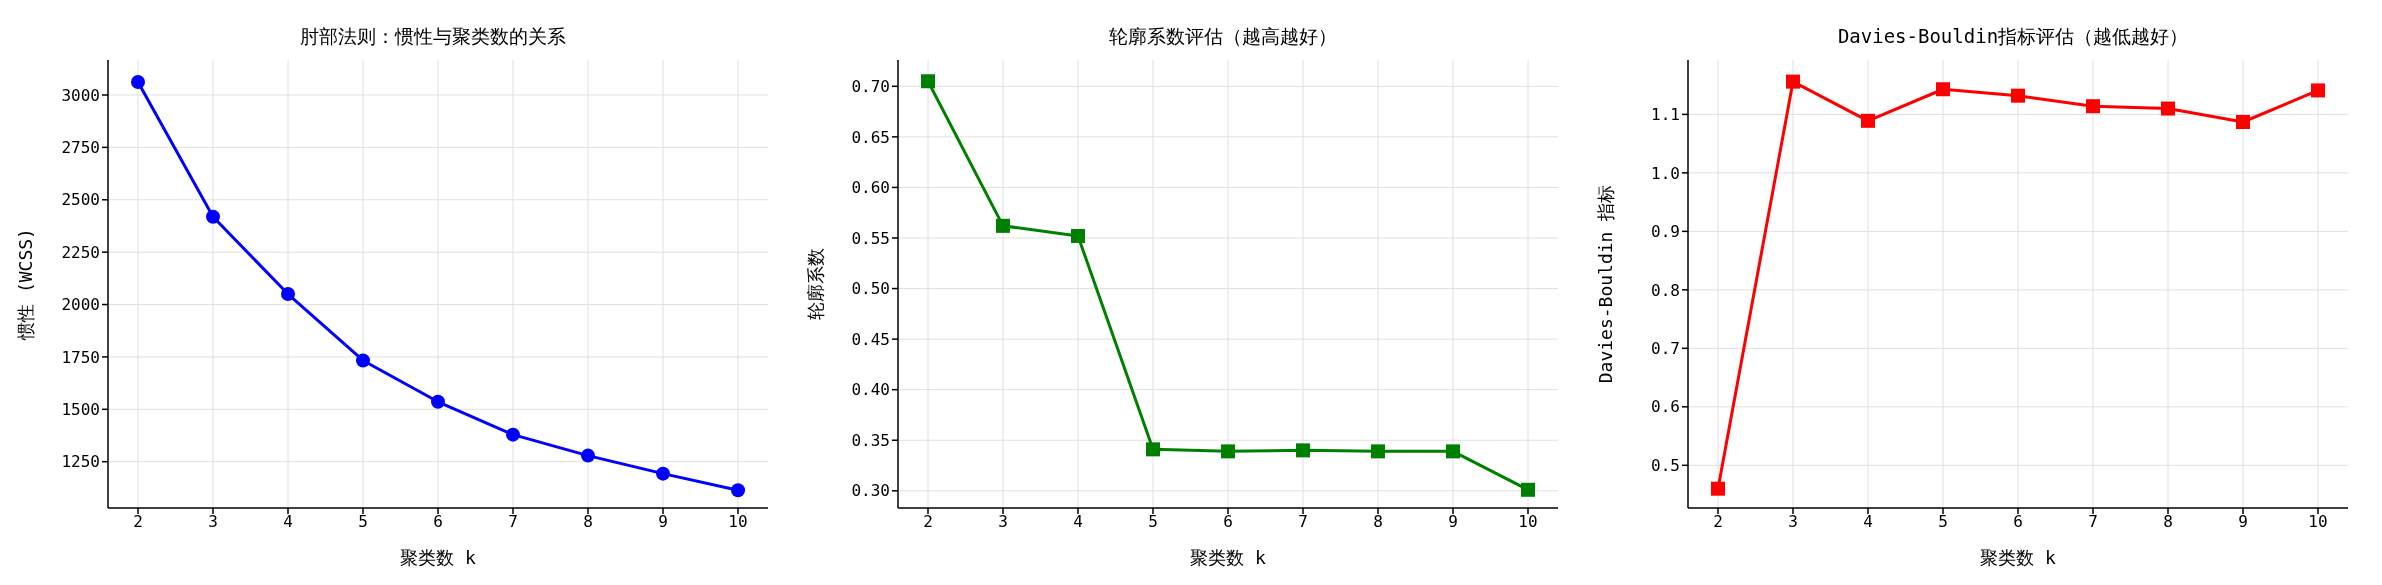  I want to click on y-tick-label: 2500, so click(80, 200).